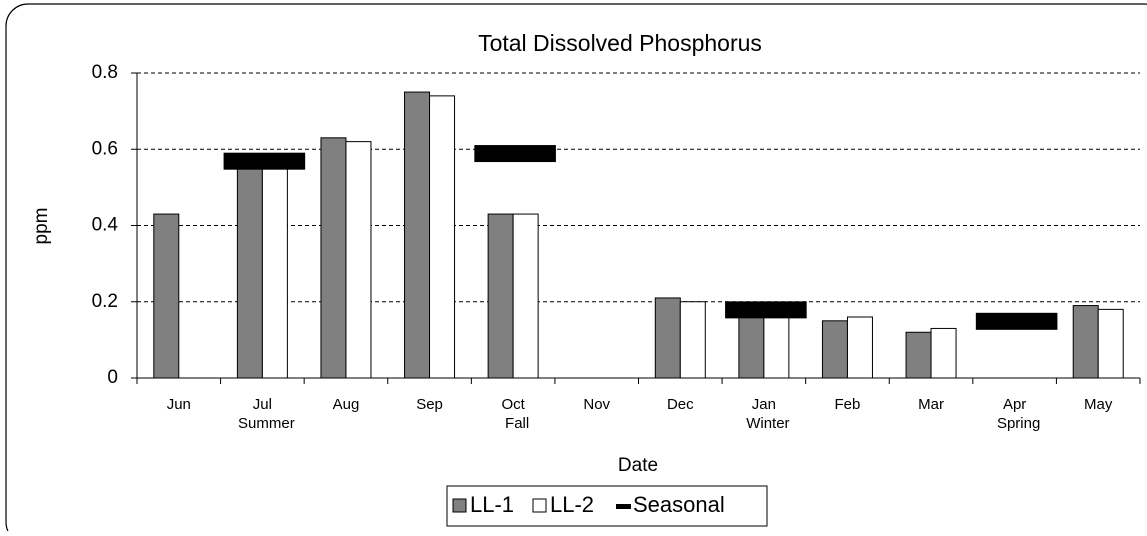 The width and height of the screenshot is (1147, 536). Describe the element at coordinates (179, 404) in the screenshot. I see `x-tick-label: Jun` at that location.